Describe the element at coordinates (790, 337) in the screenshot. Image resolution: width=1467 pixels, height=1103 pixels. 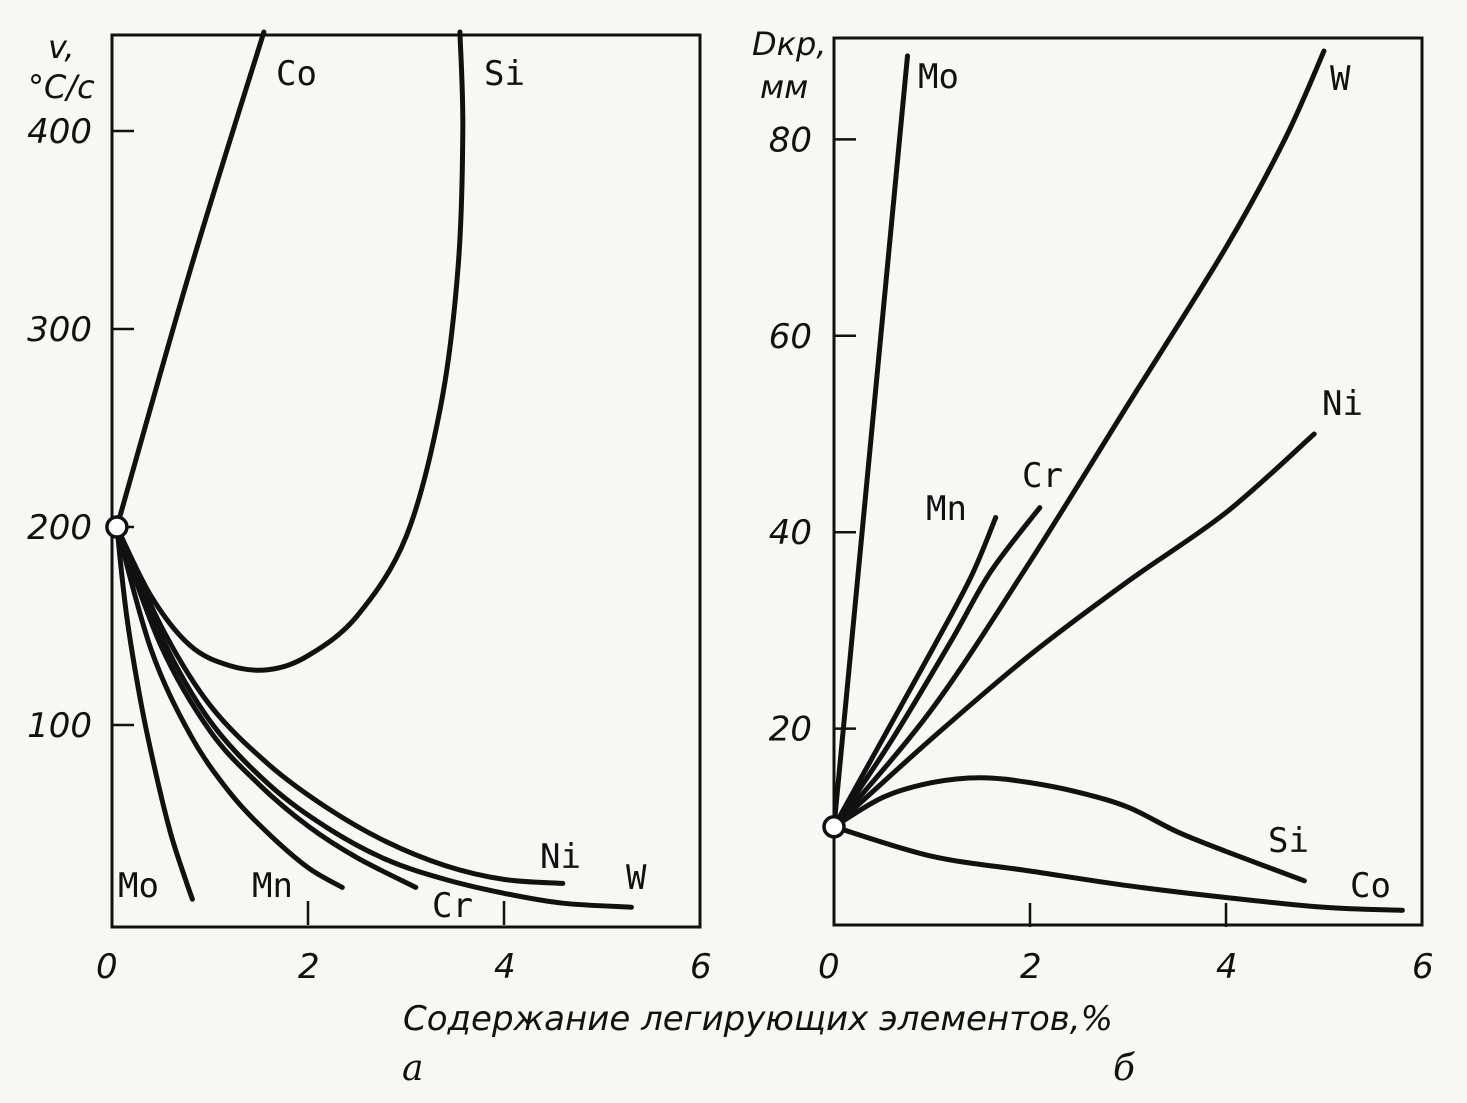
I see `panel-b-ytick-label: 60` at that location.